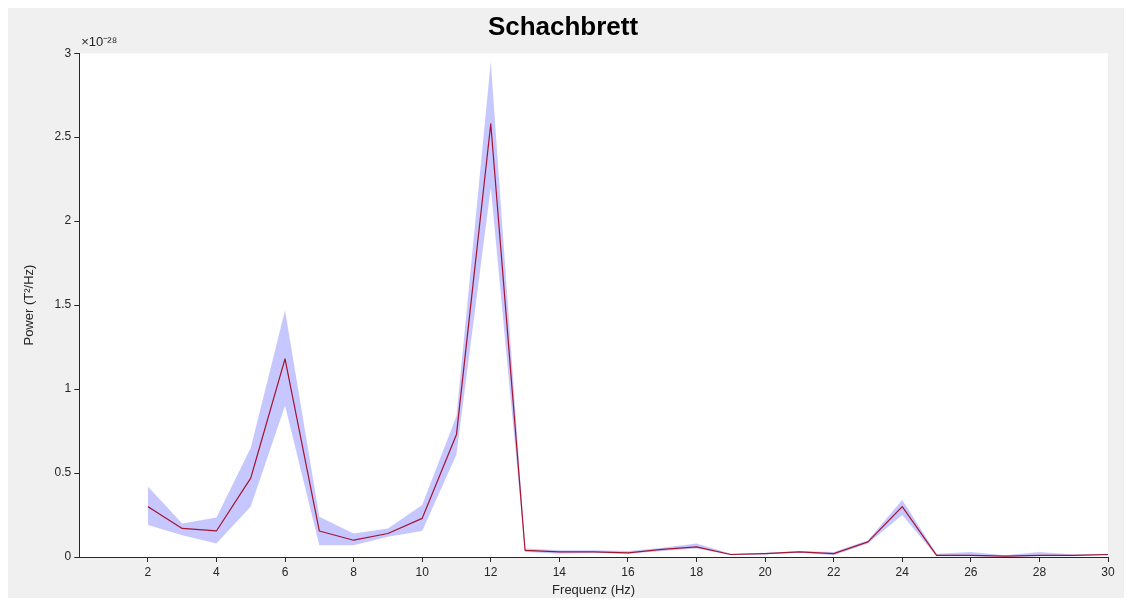 This screenshot has width=1132, height=607. What do you see at coordinates (765, 571) in the screenshot?
I see `x-tick-label: 20` at bounding box center [765, 571].